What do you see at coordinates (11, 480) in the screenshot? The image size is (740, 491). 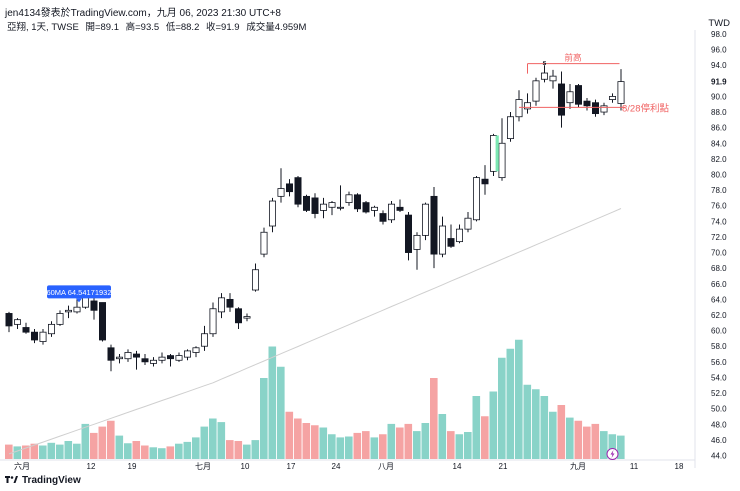 I see `tradingview-logo-icon` at bounding box center [11, 480].